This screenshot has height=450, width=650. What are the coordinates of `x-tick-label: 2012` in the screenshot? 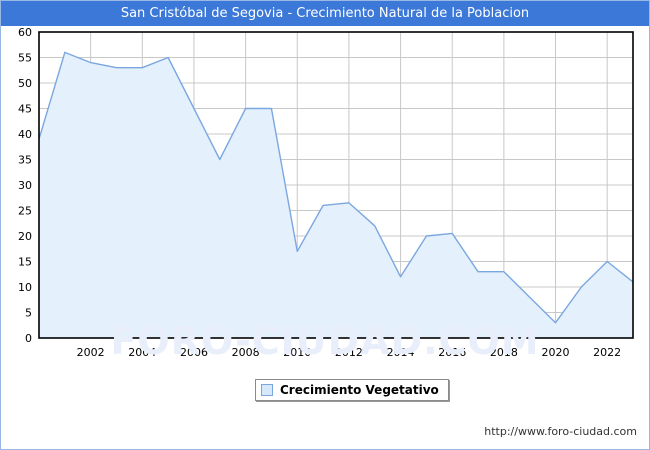 It's located at (349, 352).